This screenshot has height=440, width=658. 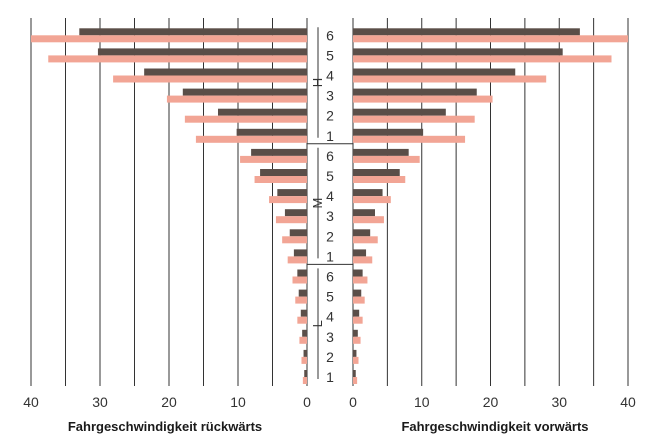 What do you see at coordinates (495, 426) in the screenshot?
I see `x-axis-title-forward: Fahrgeschwindigkeit vorwärts` at bounding box center [495, 426].